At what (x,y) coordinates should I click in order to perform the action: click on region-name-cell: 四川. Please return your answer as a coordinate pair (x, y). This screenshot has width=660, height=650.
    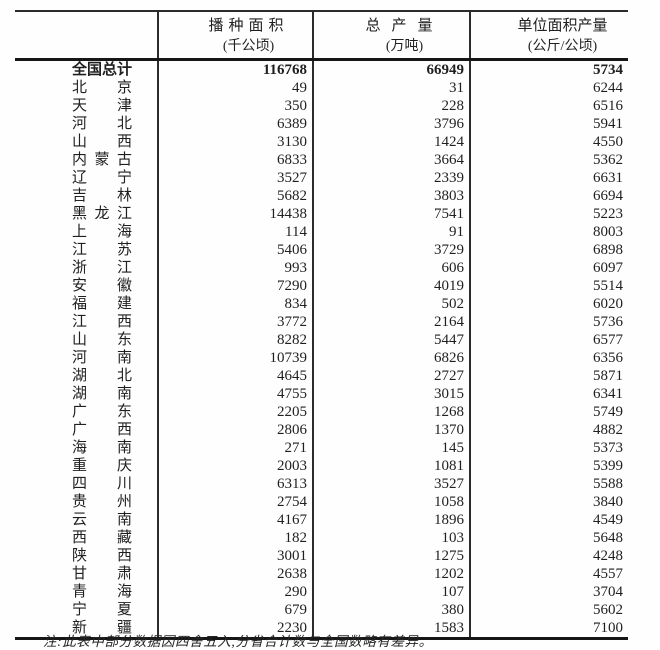
    Looking at the image, I should click on (86, 484).